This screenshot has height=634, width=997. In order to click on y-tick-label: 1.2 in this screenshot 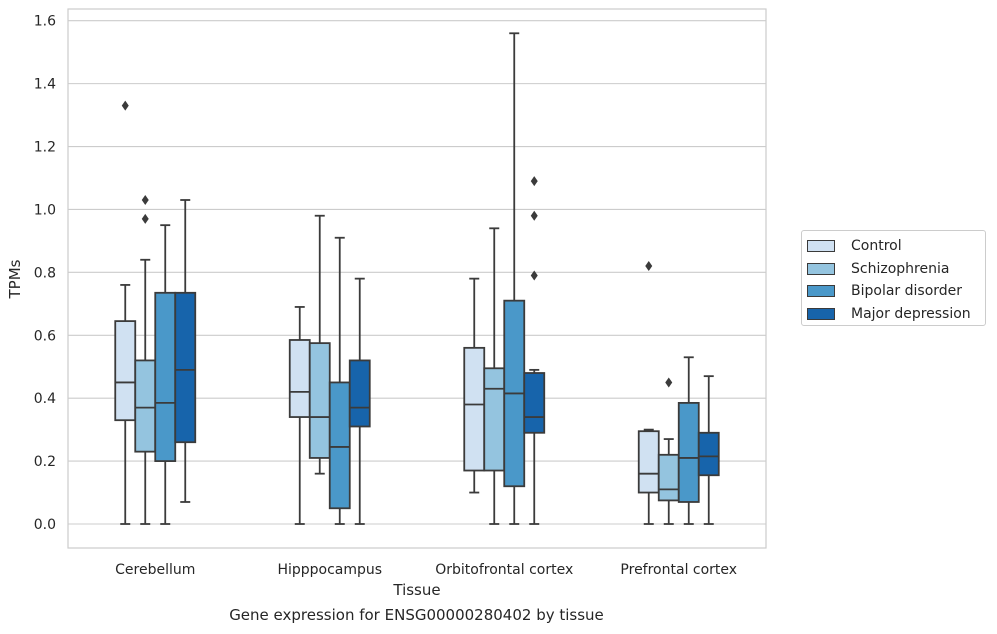, I will do `click(45, 148)`.